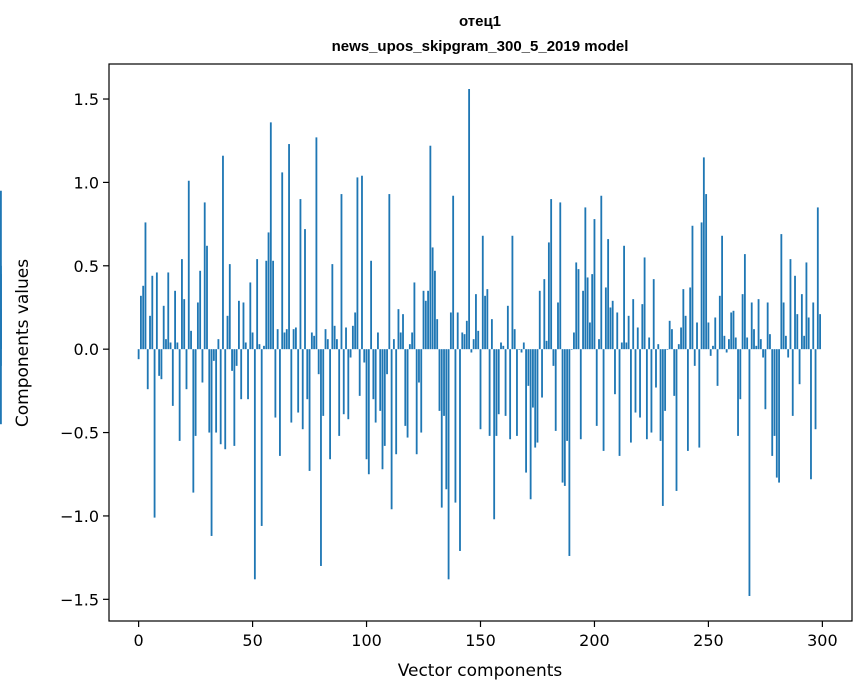 This screenshot has height=696, width=867. What do you see at coordinates (480, 671) in the screenshot?
I see `x-axis-label: Vector components` at bounding box center [480, 671].